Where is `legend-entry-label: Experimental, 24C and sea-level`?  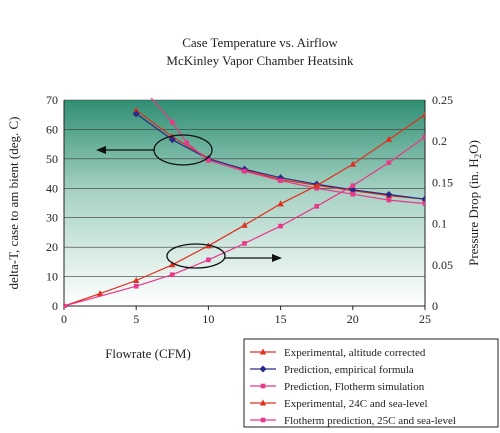 legend-entry-label: Experimental, 24C and sea-level is located at coordinates (356, 404).